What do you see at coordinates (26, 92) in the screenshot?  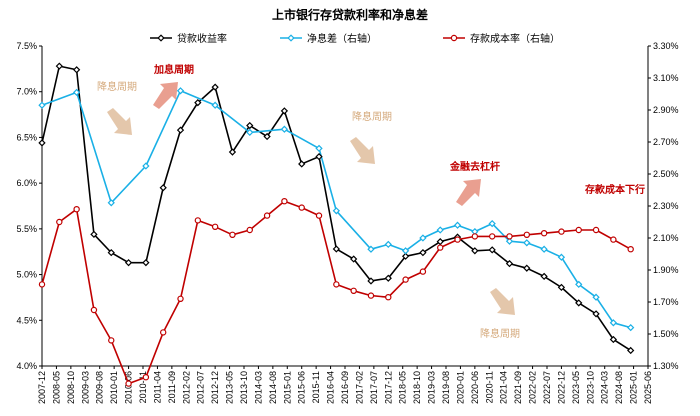 I see `left-tick-label: 7.0%` at bounding box center [26, 92].